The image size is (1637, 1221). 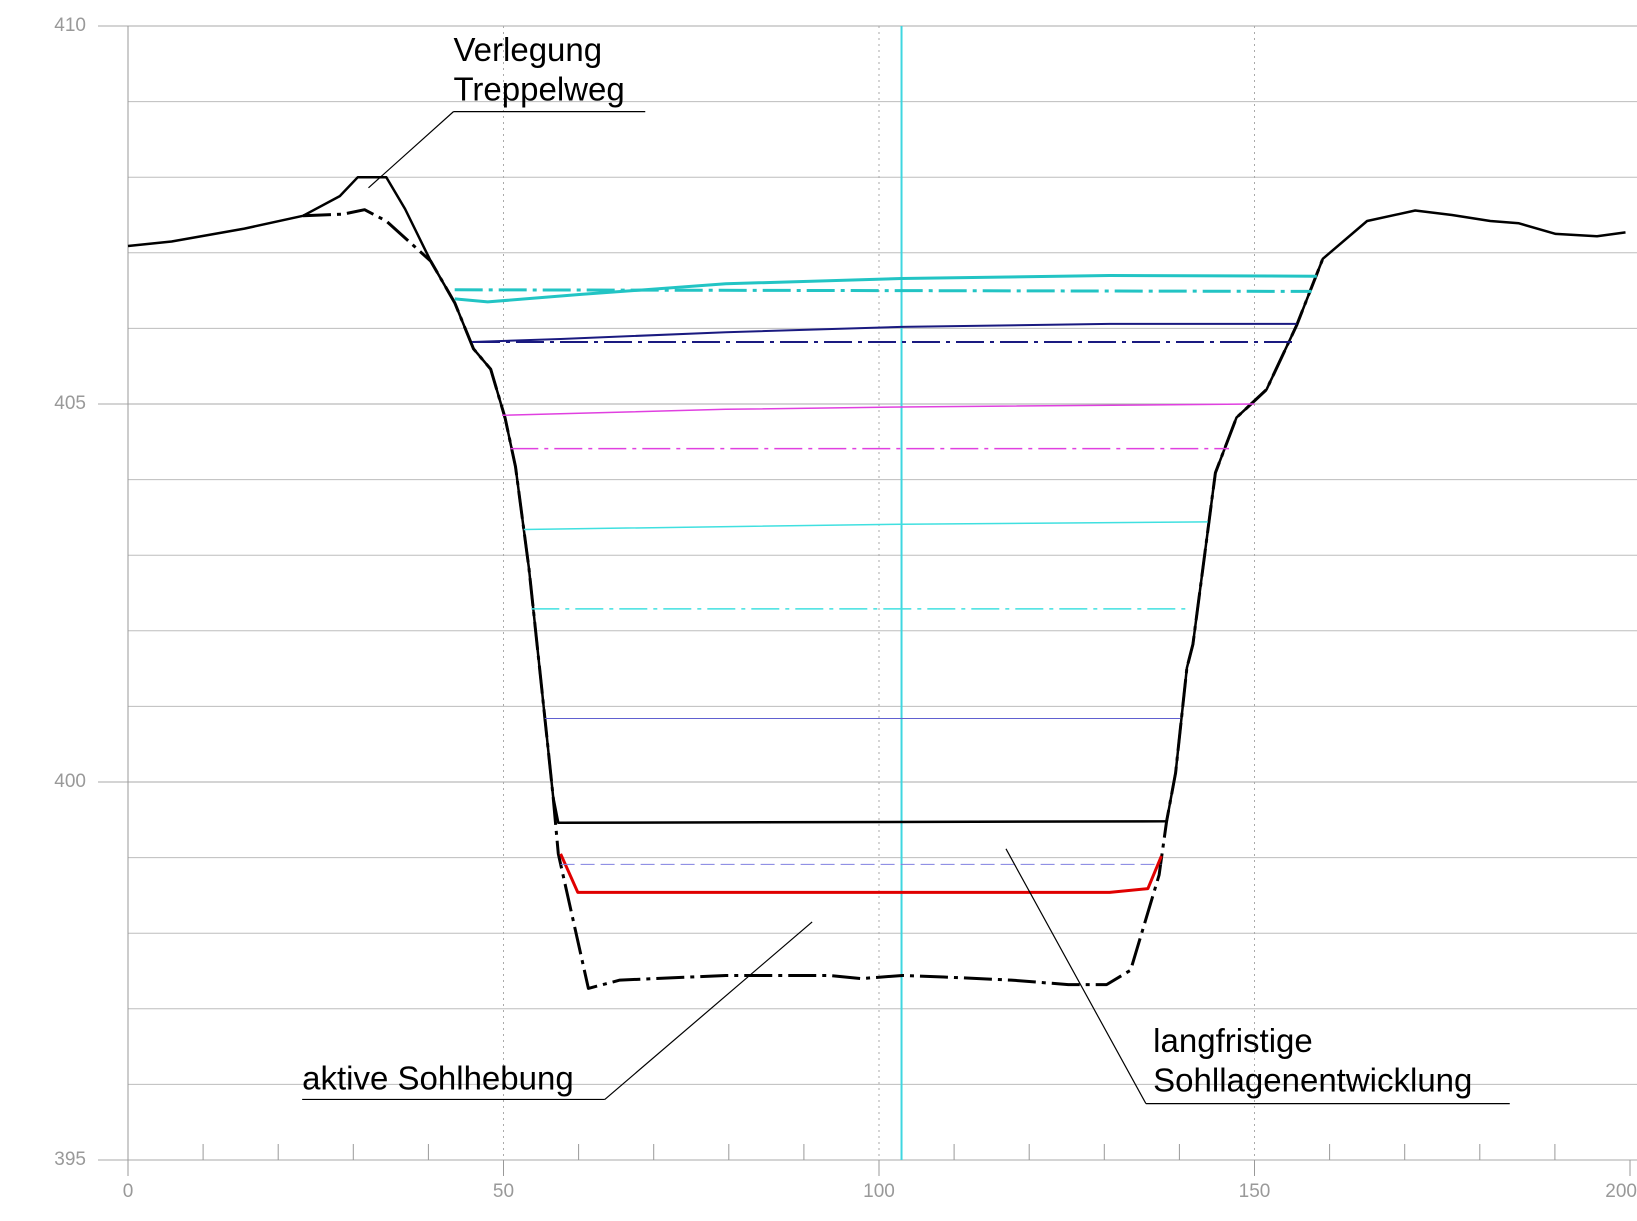 What do you see at coordinates (70, 403) in the screenshot?
I see `y-tick-label: 405` at bounding box center [70, 403].